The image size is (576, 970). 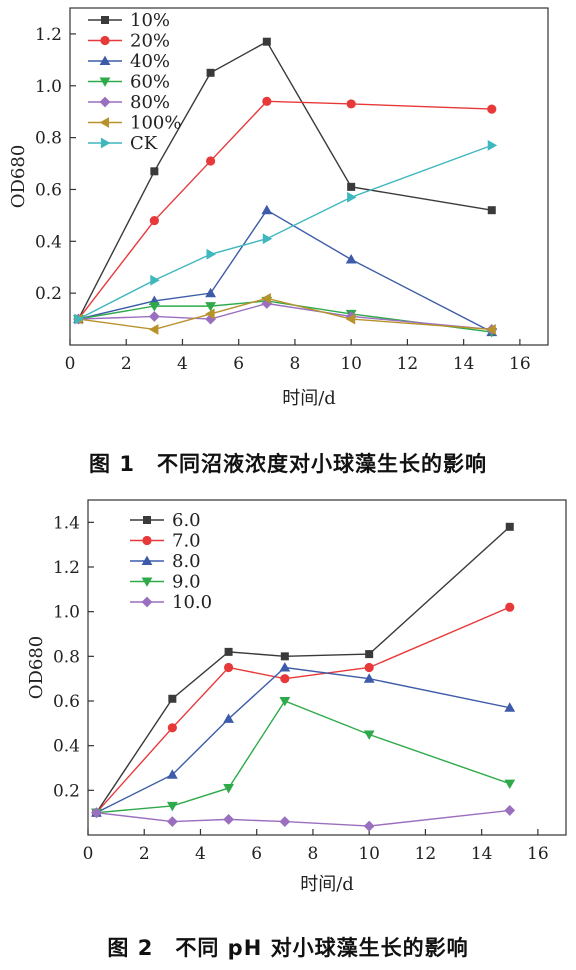 I want to click on figure-2-caption: 图 2 不同 pH 对小球藻生长的影响, so click(x=288, y=948).